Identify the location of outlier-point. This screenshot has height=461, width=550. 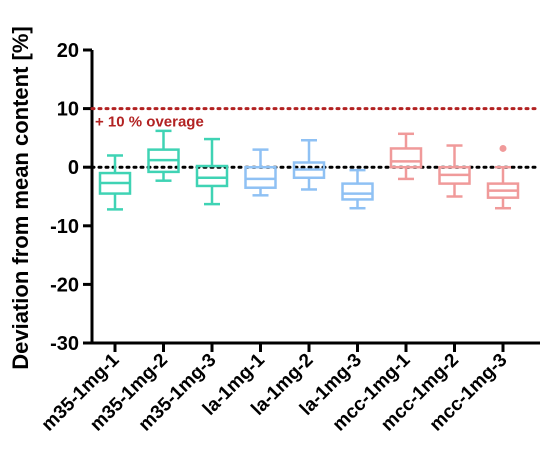
(503, 148).